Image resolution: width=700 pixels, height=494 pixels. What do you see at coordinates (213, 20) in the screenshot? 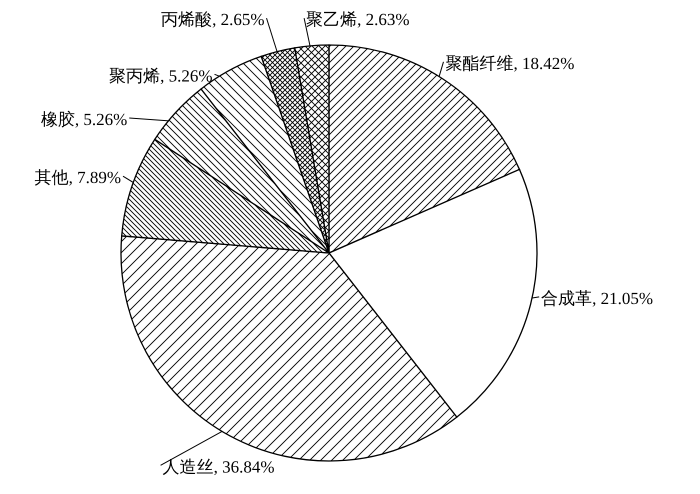
I see `slice-label: 丙烯酸, 2.65%` at bounding box center [213, 20].